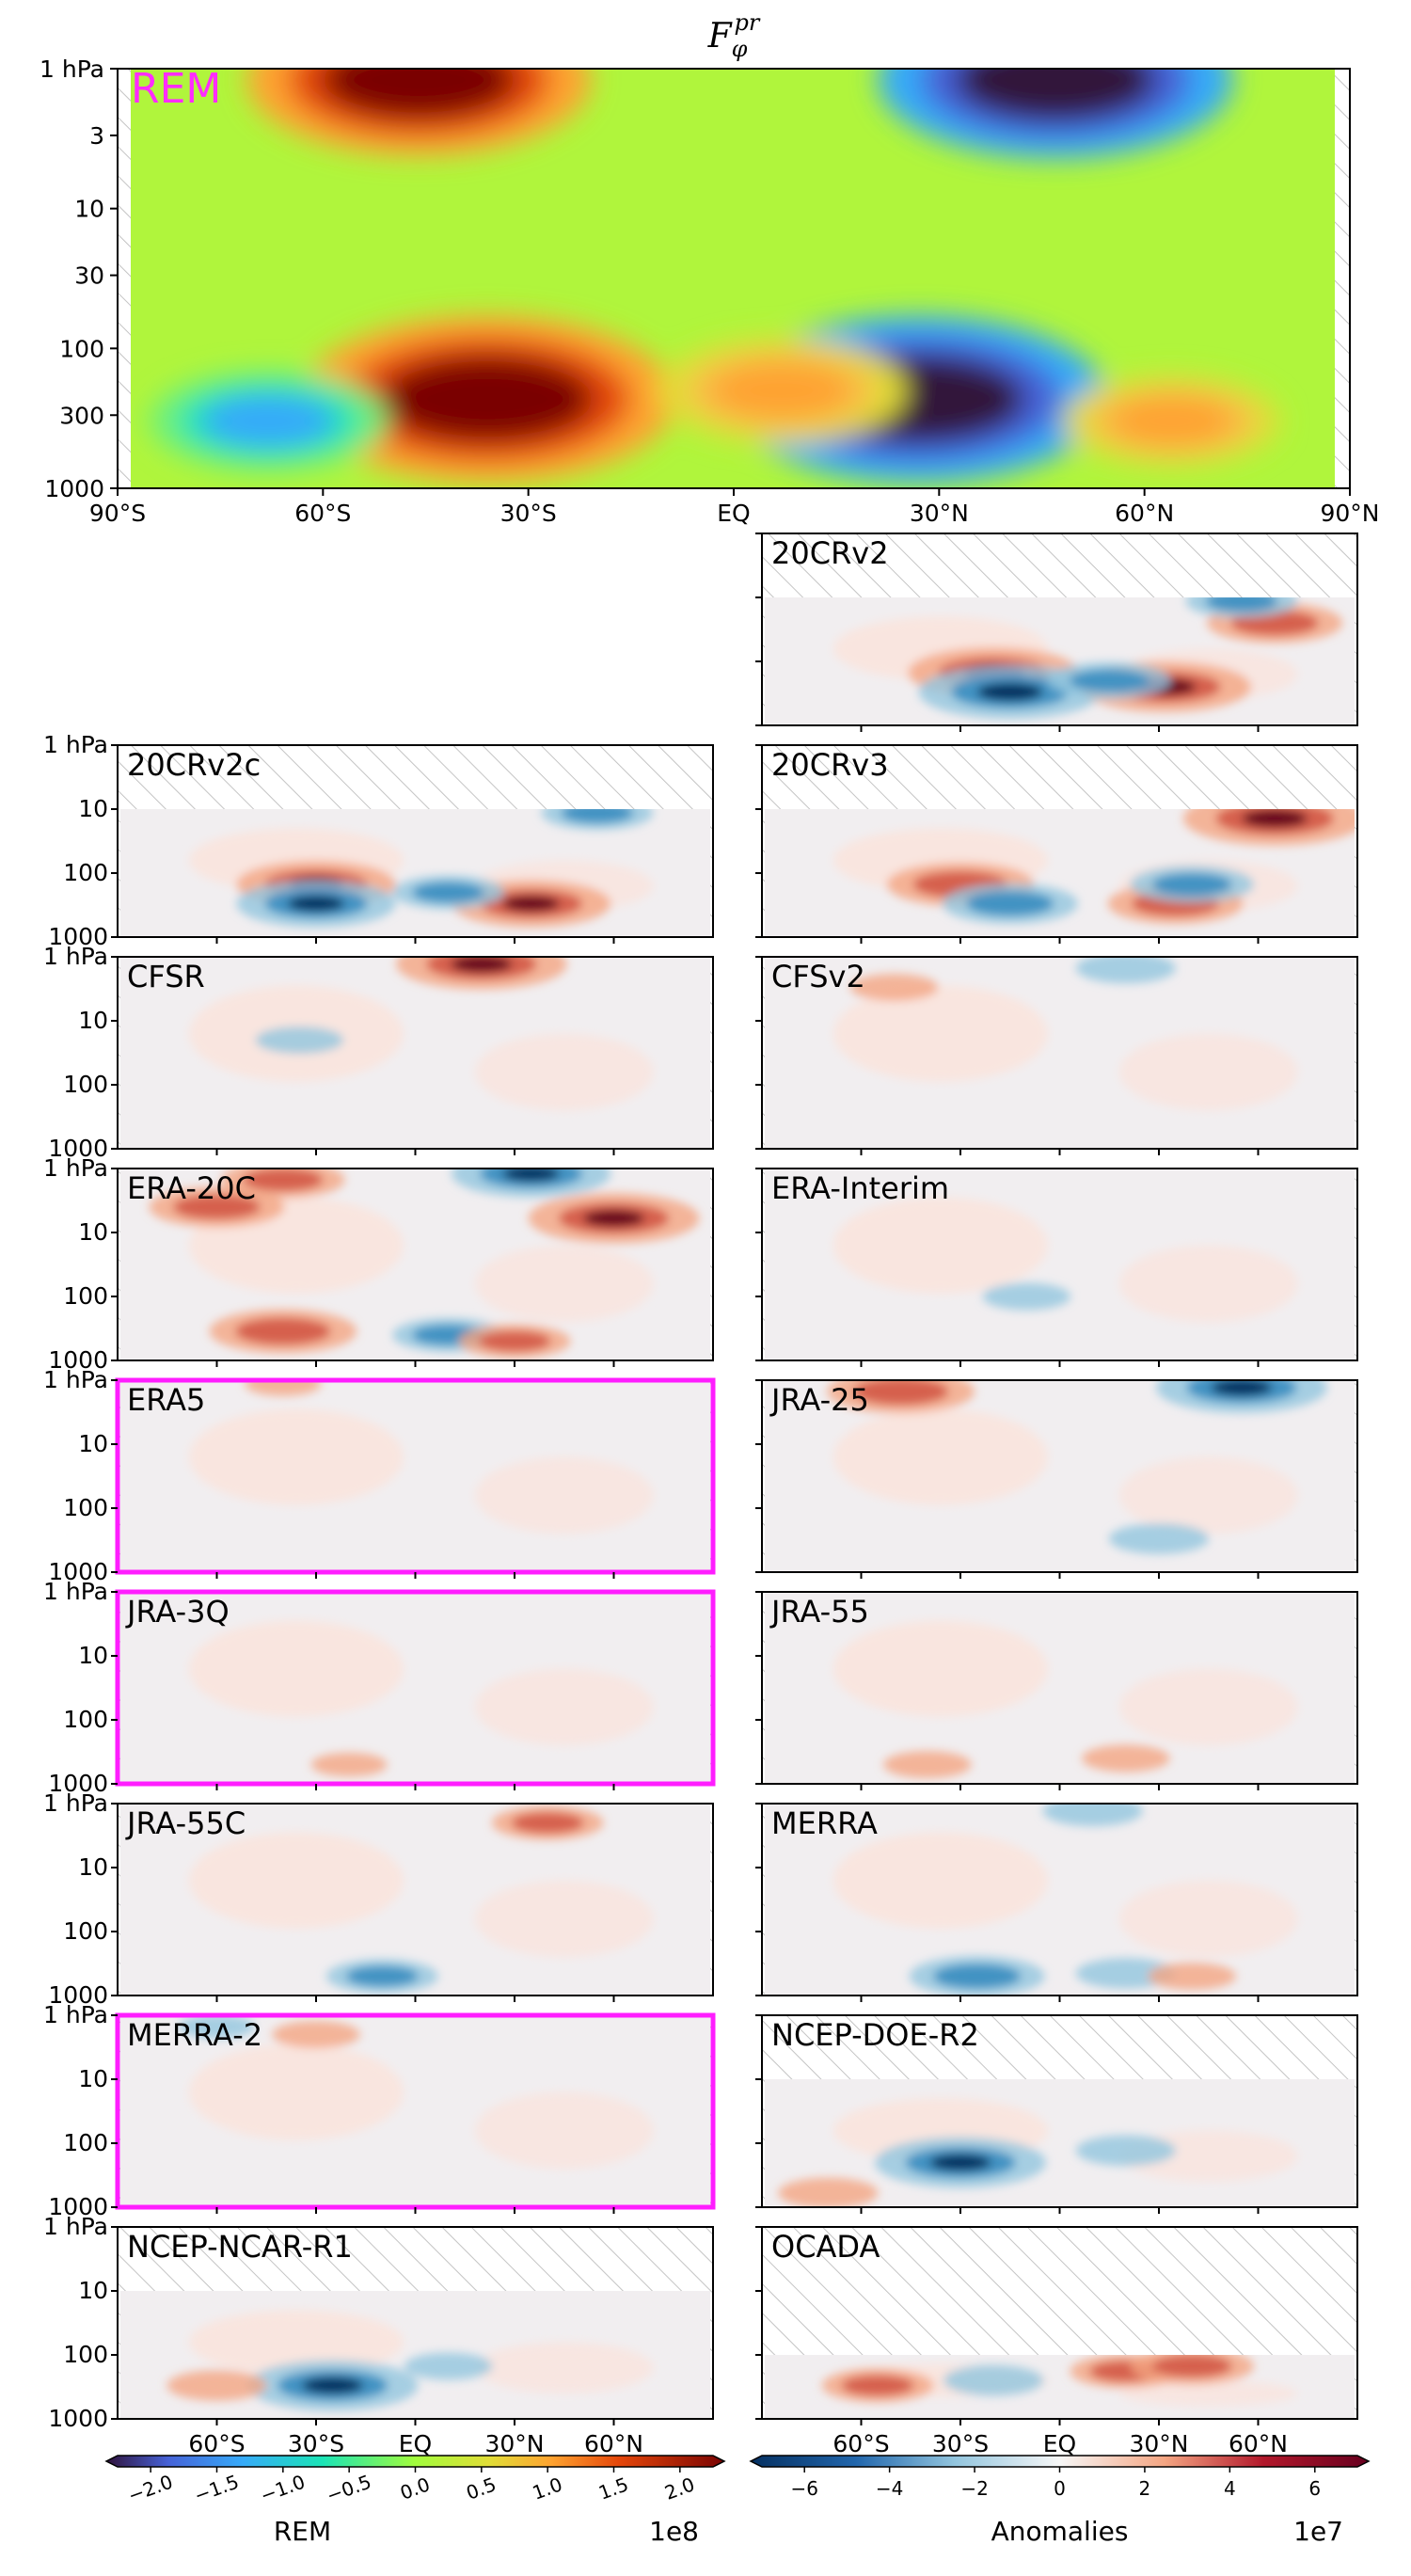 The image size is (1411, 2576). I want to click on panel-cfsv2: CFSv2, so click(1056, 1055).